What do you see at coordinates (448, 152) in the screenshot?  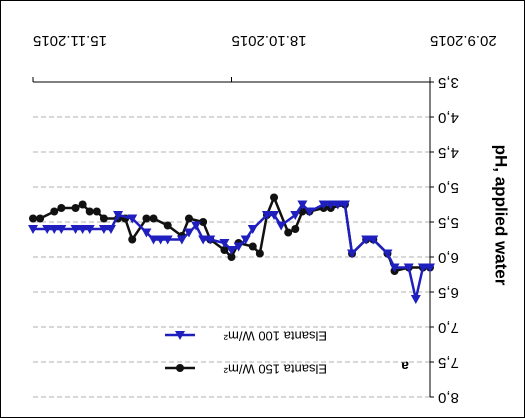 I see `y-tick-label: 4,5` at bounding box center [448, 152].